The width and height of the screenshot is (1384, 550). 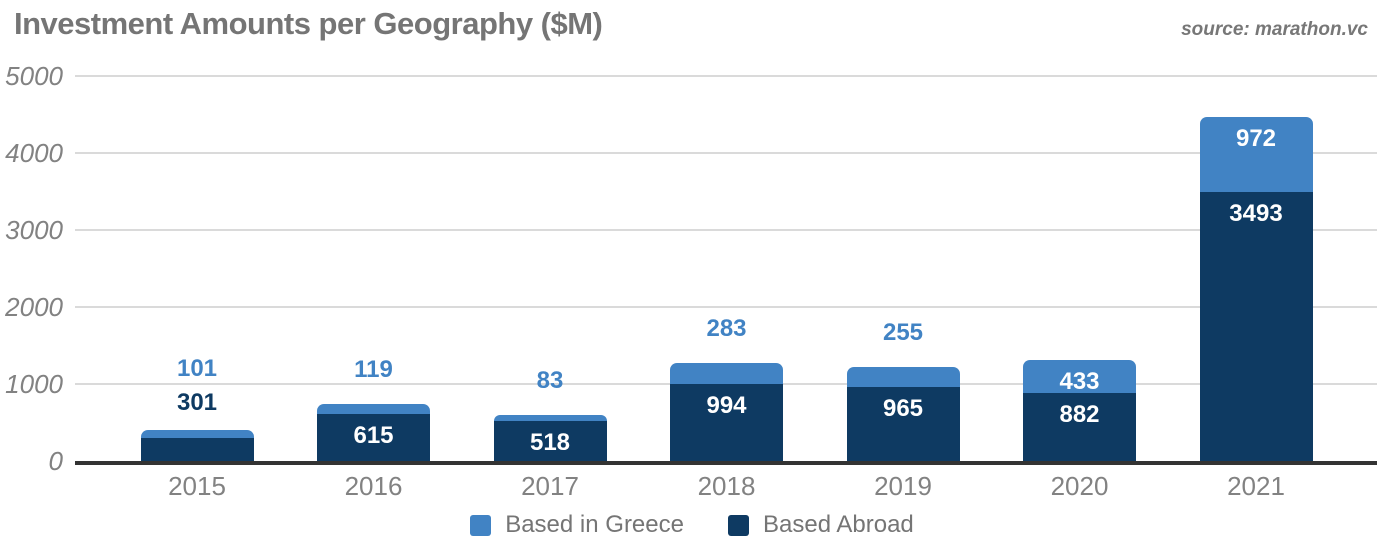 What do you see at coordinates (308, 23) in the screenshot?
I see `chart-title: Investment Amounts per Geography ($M)` at bounding box center [308, 23].